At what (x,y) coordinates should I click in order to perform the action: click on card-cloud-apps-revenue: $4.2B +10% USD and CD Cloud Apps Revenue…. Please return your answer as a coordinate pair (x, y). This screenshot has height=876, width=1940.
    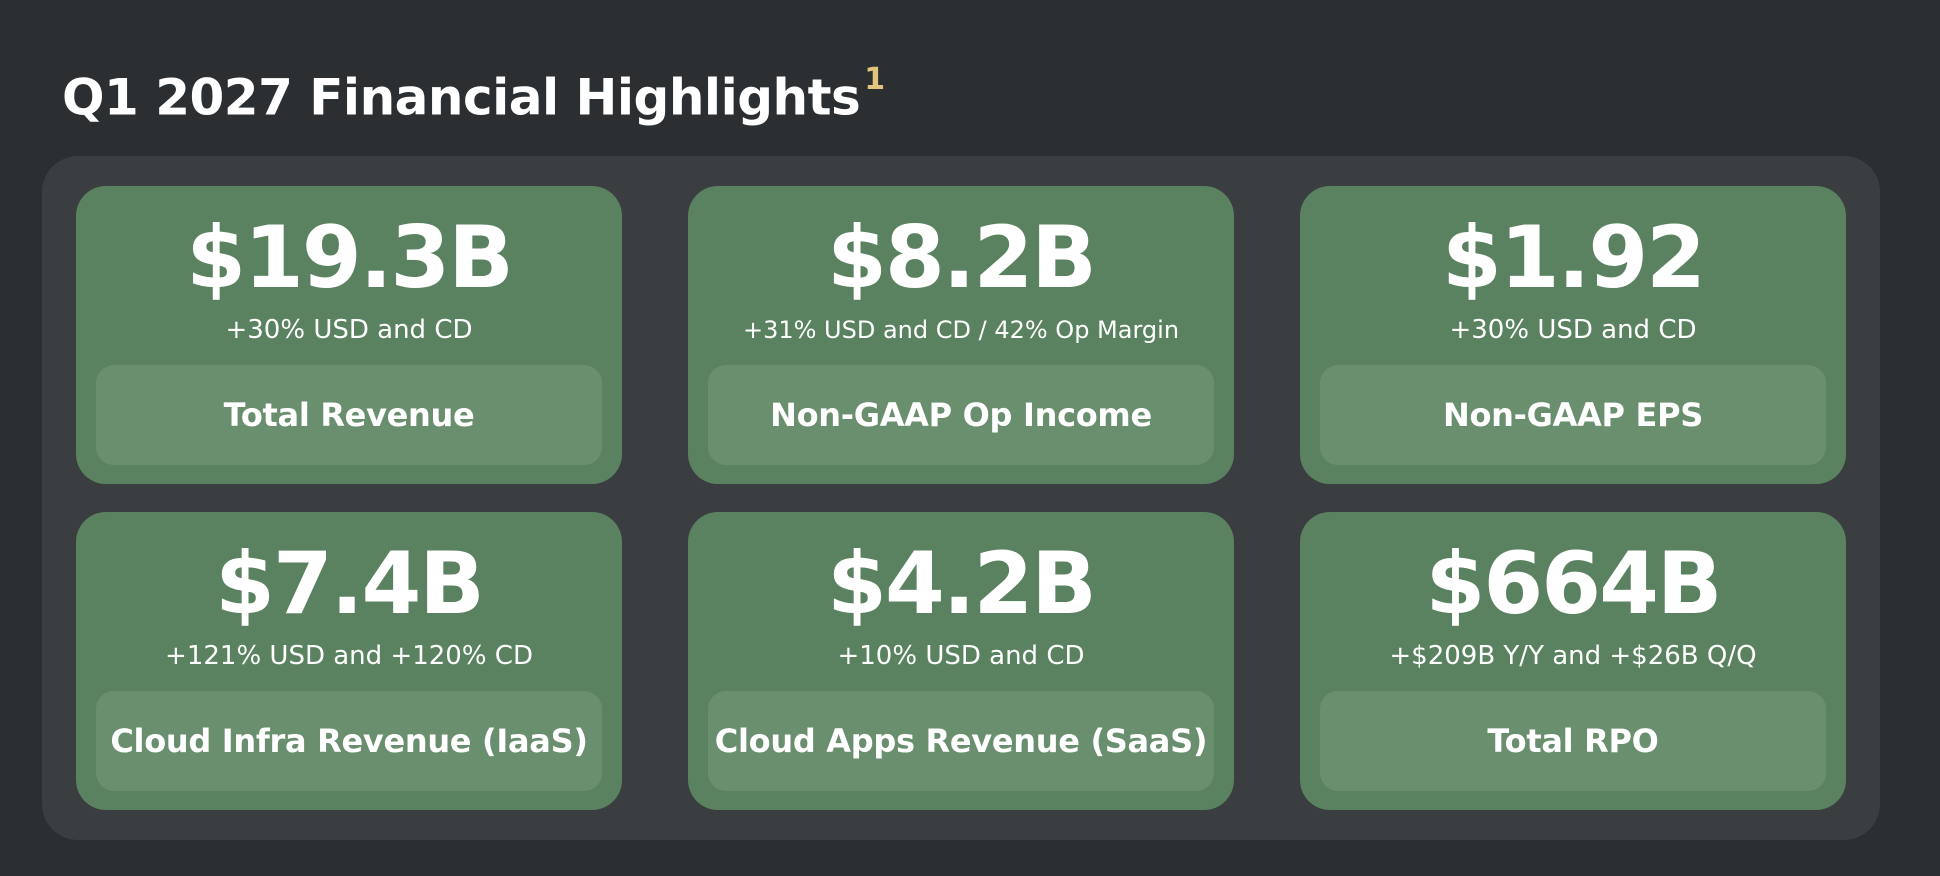
    Looking at the image, I should click on (961, 661).